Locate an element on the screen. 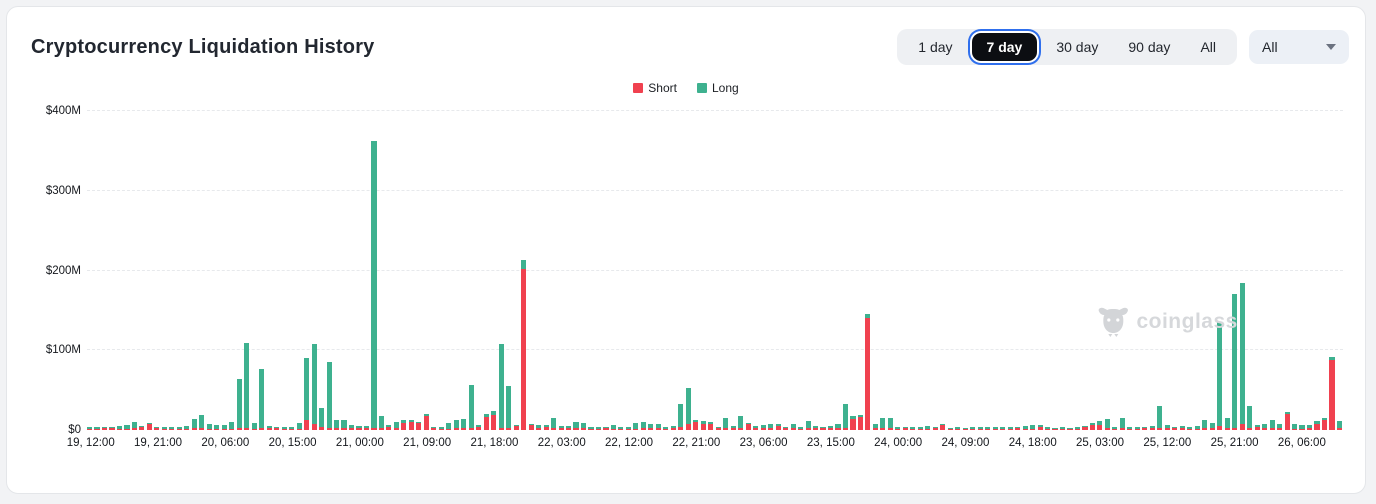  range-button-90-day: 90 day is located at coordinates (1149, 47).